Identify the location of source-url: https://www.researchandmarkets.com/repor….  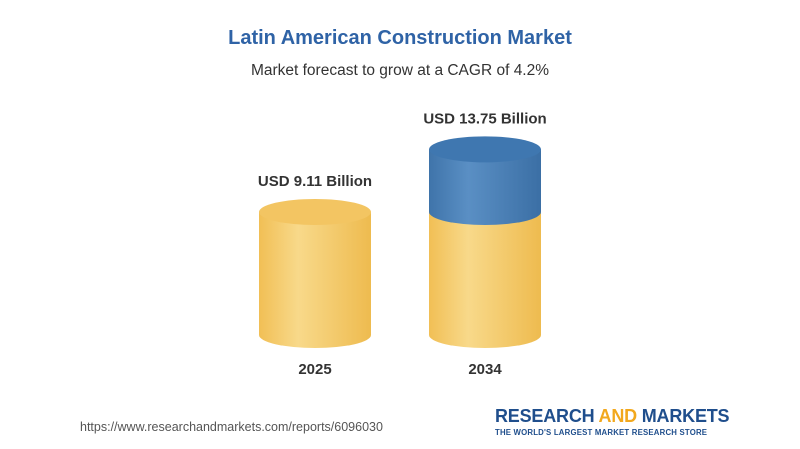
(231, 427).